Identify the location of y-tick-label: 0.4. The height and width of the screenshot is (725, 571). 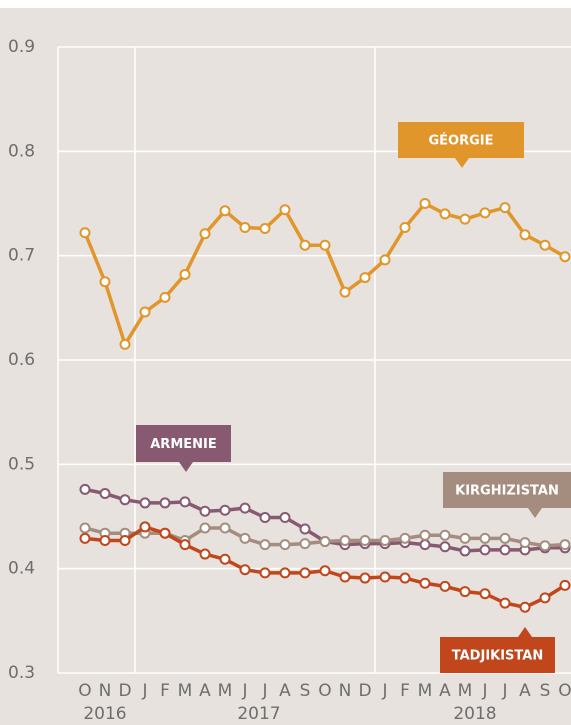
(21, 569).